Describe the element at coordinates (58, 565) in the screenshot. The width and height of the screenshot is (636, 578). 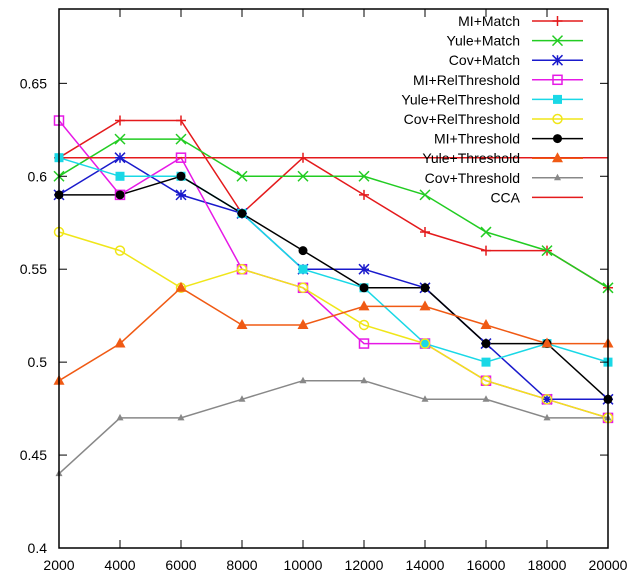
I see `x-tick-label-0: 2000` at that location.